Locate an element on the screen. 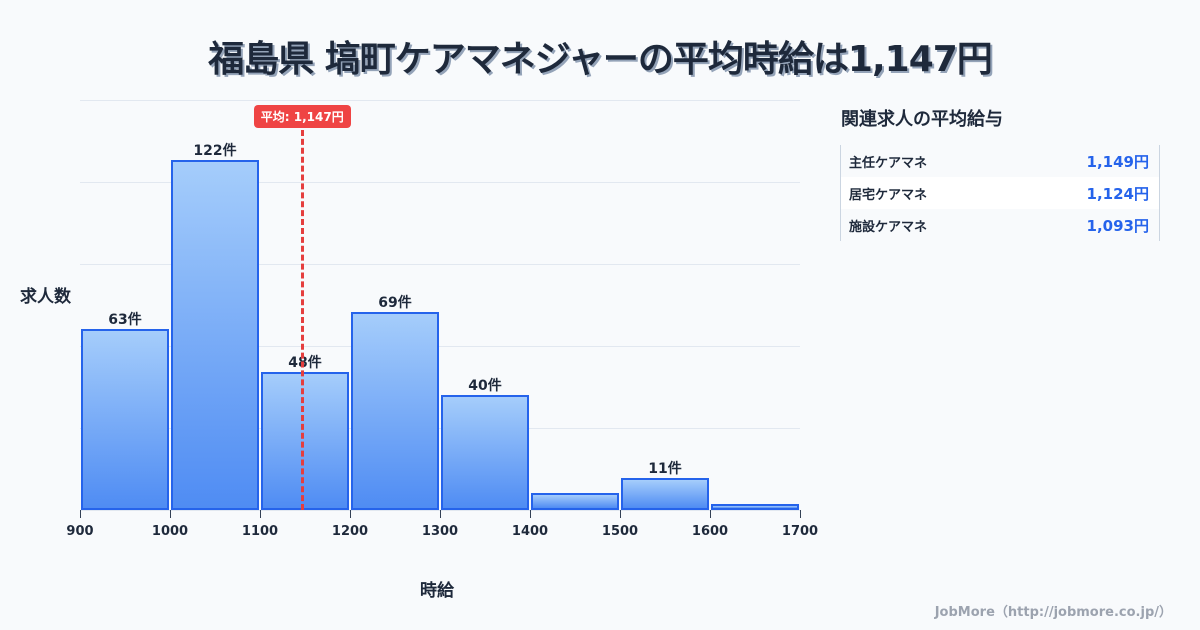  x-tick-label: 1700 is located at coordinates (800, 531).